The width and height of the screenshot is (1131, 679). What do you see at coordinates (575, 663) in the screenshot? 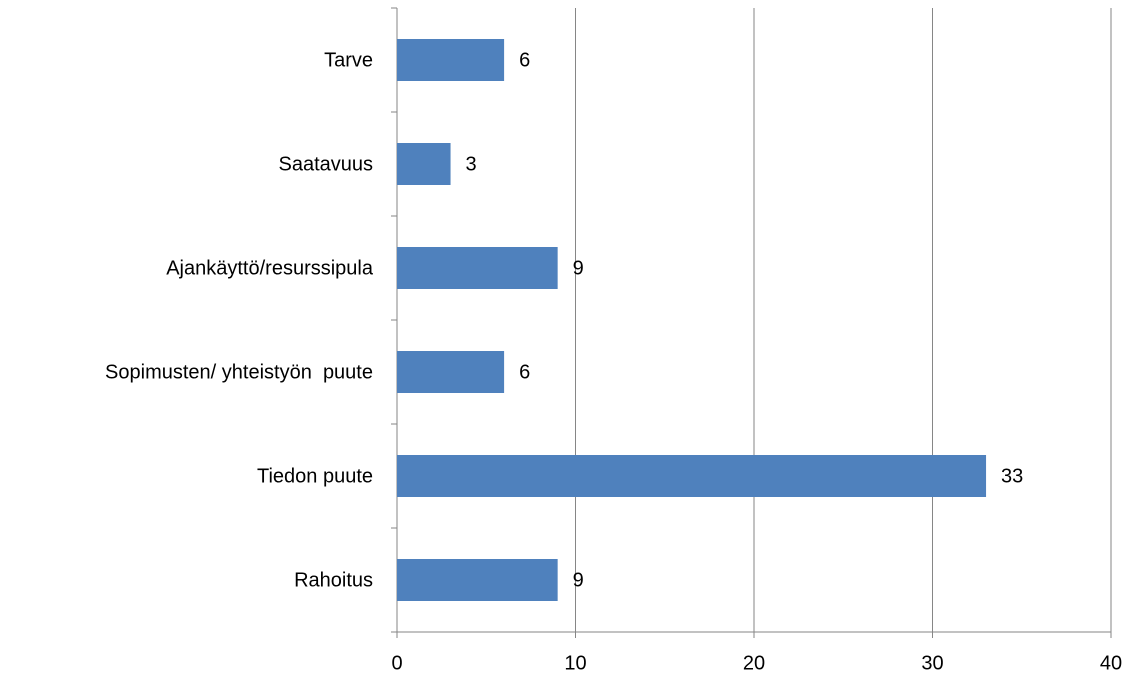
I see `x-tick-label: 10` at bounding box center [575, 663].